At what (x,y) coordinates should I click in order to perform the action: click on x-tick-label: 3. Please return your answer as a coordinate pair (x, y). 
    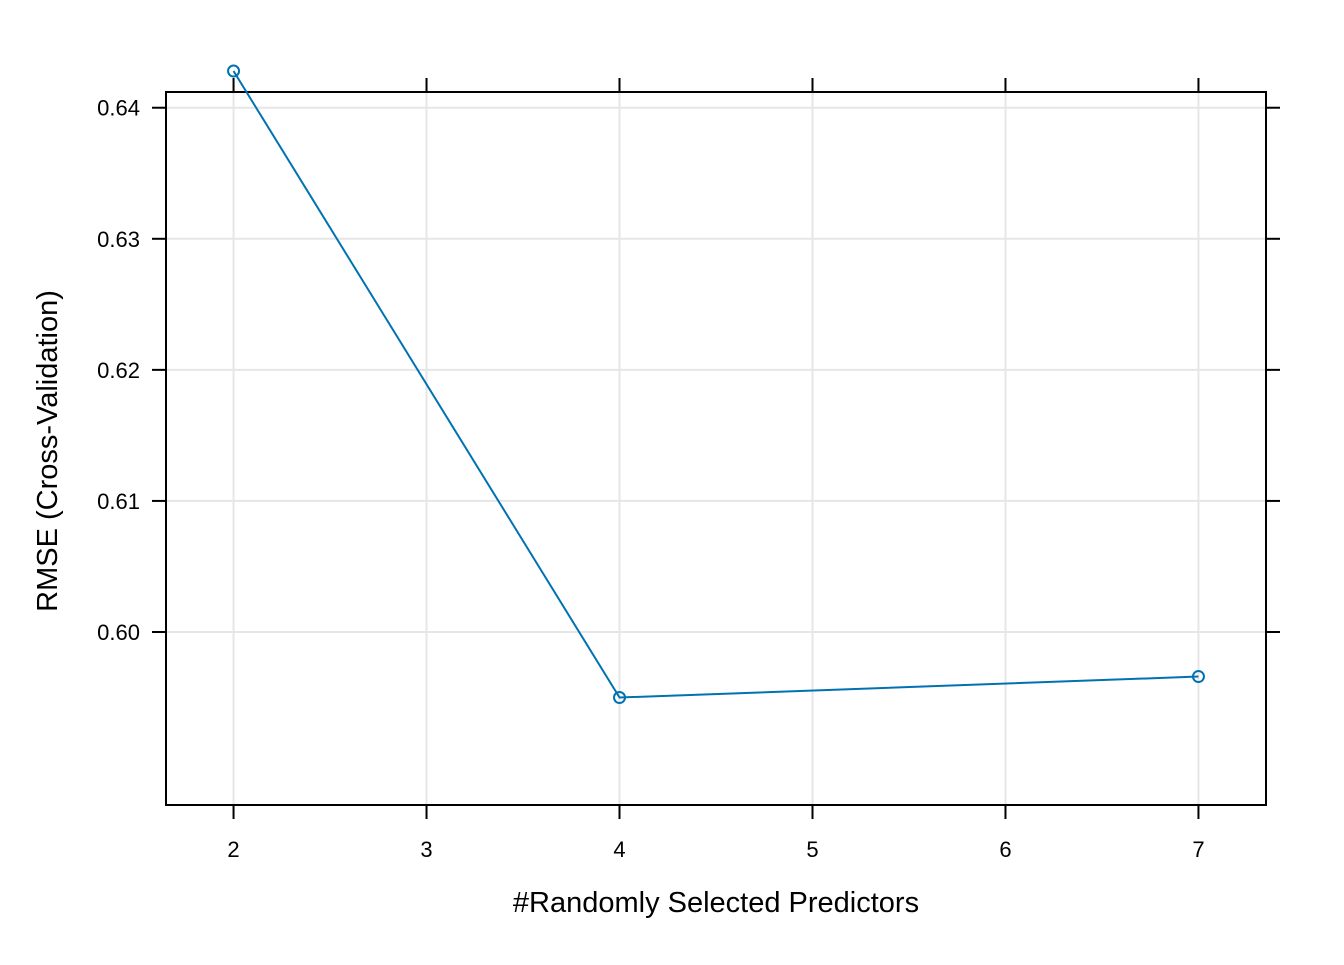
    Looking at the image, I should click on (426, 849).